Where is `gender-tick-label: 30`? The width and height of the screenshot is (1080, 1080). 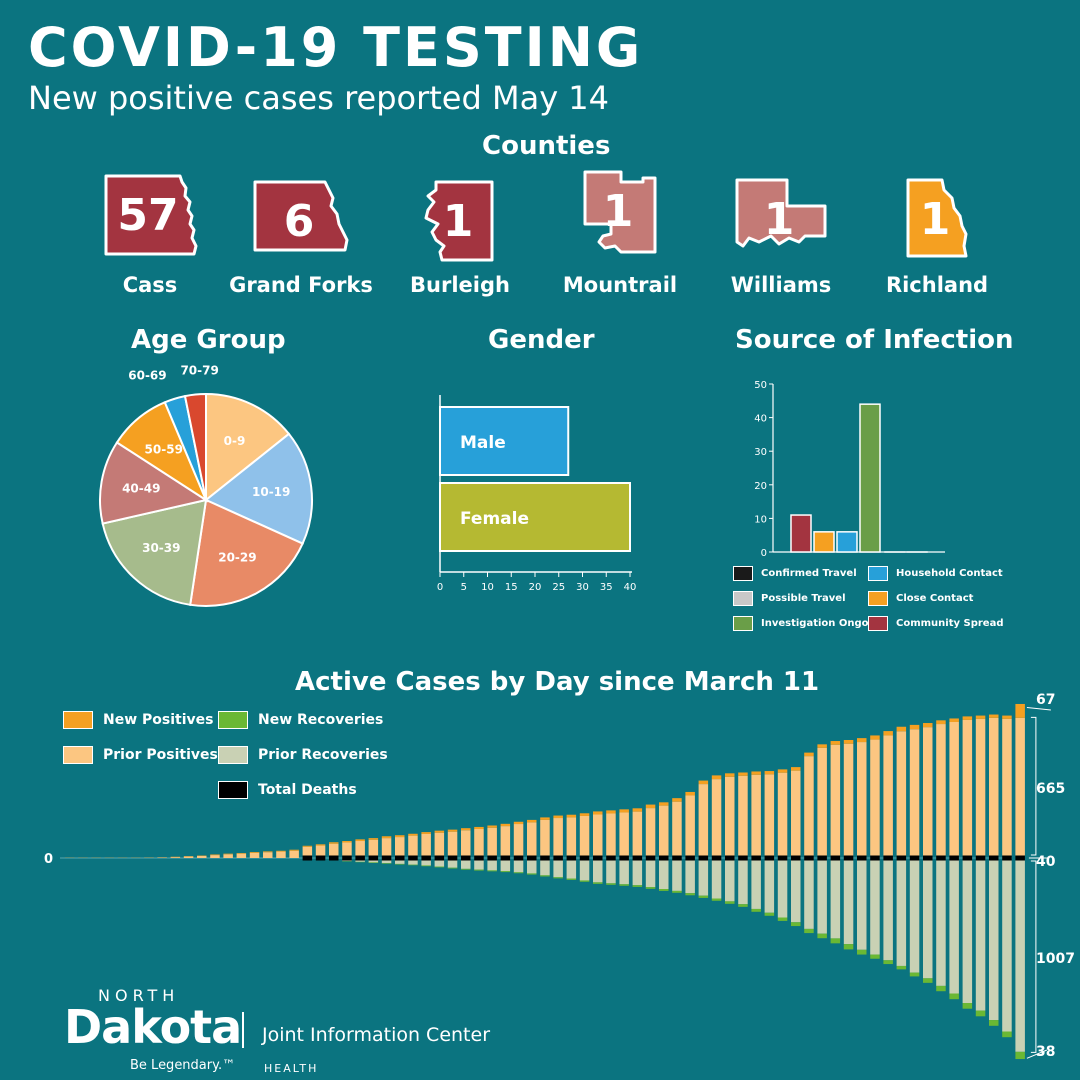
gender-tick-label: 30 is located at coordinates (582, 587).